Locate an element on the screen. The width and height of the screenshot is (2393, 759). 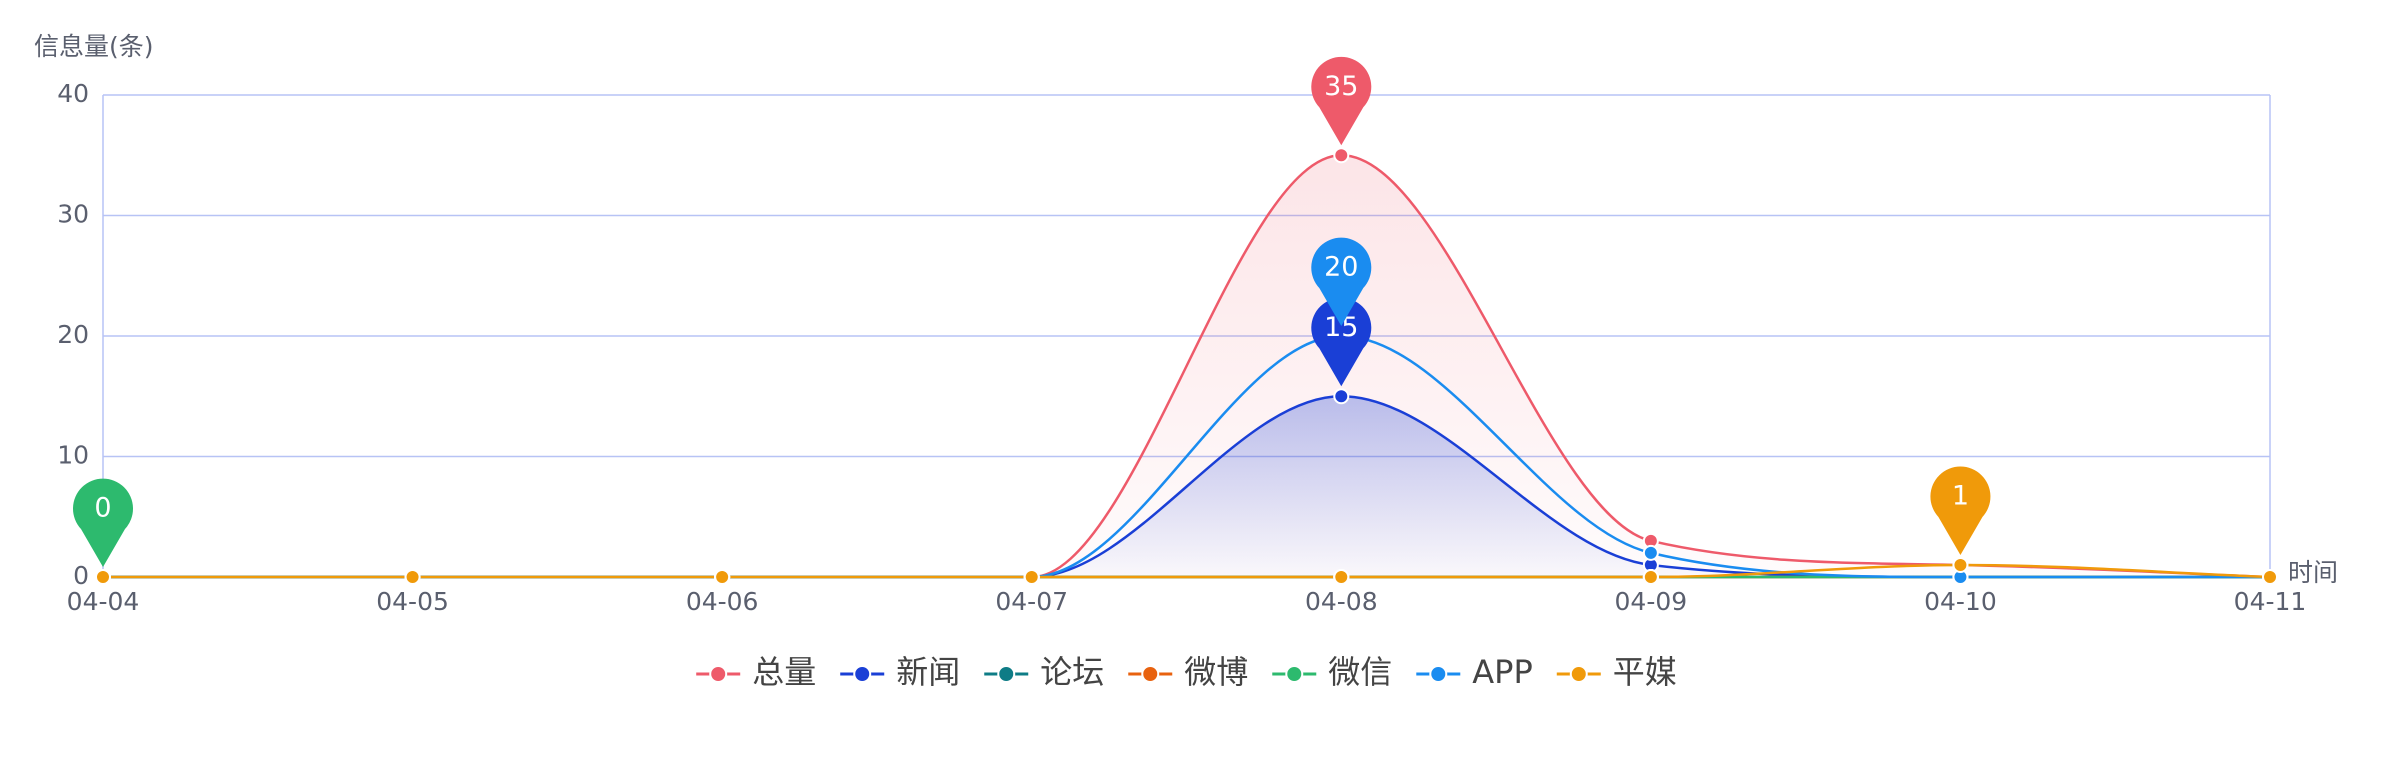
legend-label: 平媒 is located at coordinates (1645, 672).